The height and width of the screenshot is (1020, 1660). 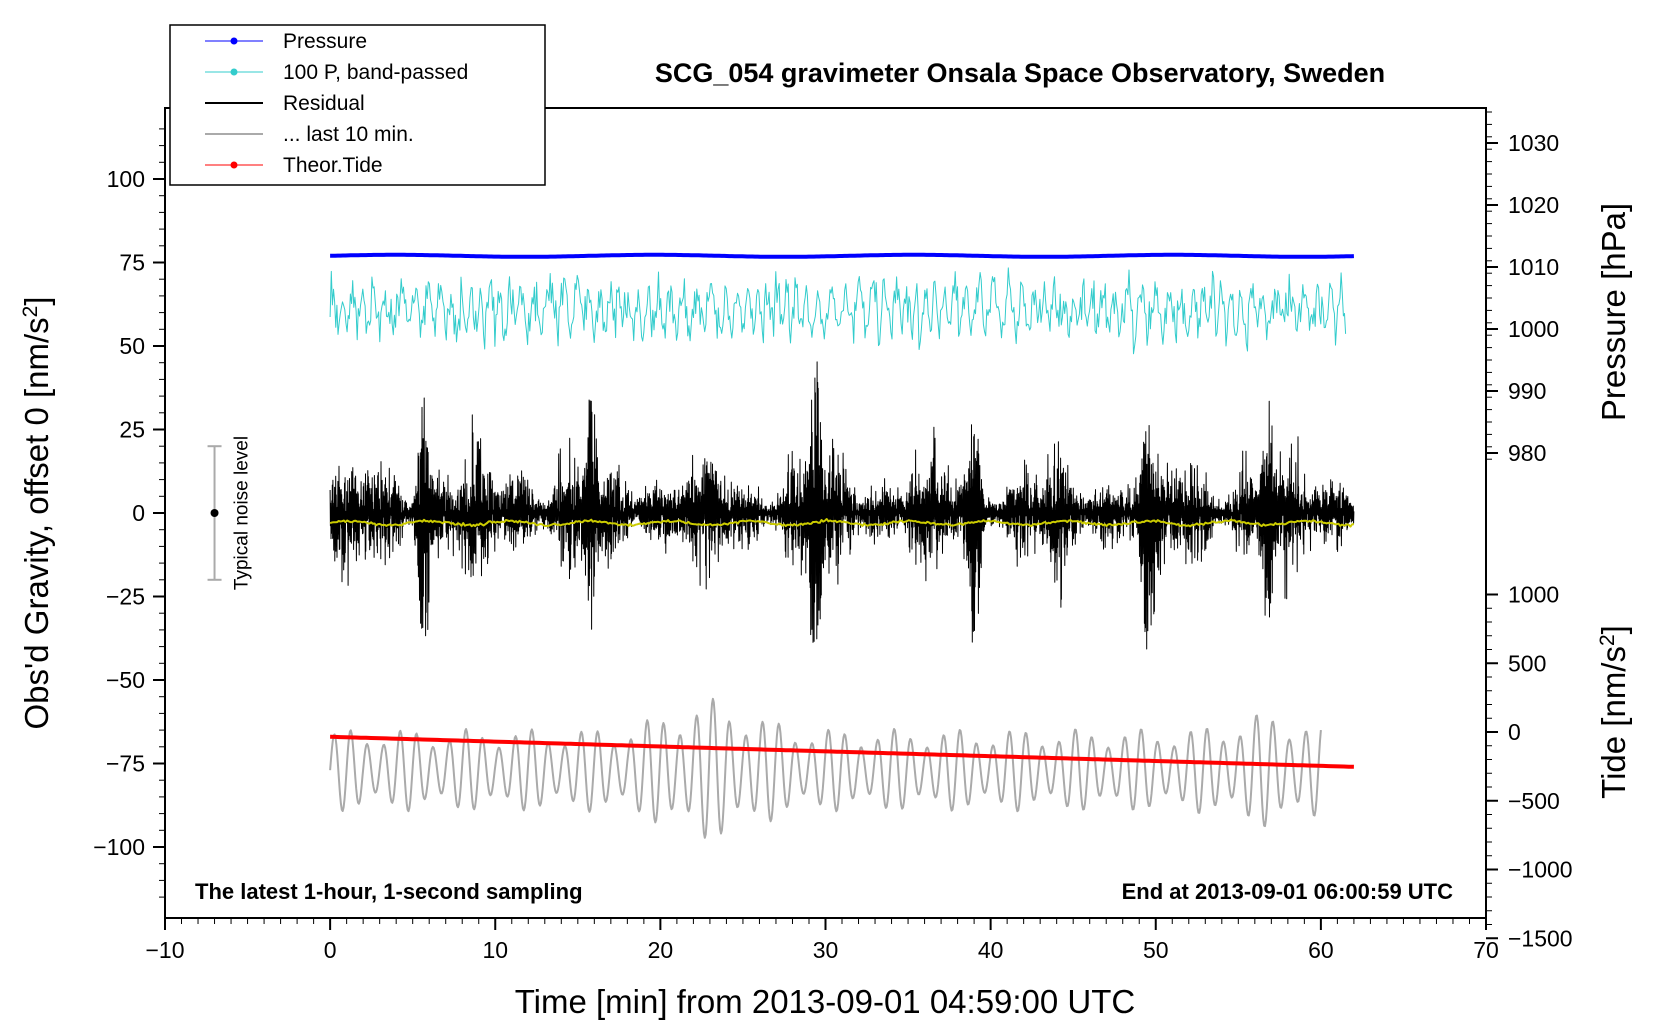 What do you see at coordinates (1321, 950) in the screenshot?
I see `x-tick-label: 60` at bounding box center [1321, 950].